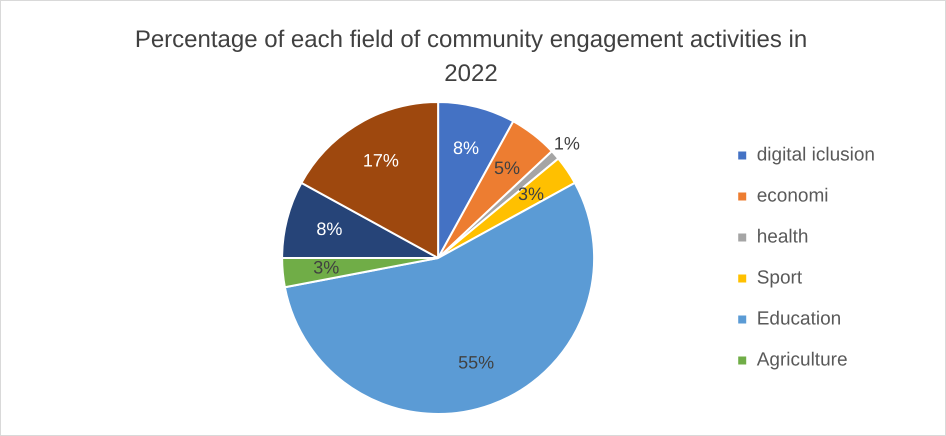  Describe the element at coordinates (779, 278) in the screenshot. I see `legend-label: Sport` at that location.